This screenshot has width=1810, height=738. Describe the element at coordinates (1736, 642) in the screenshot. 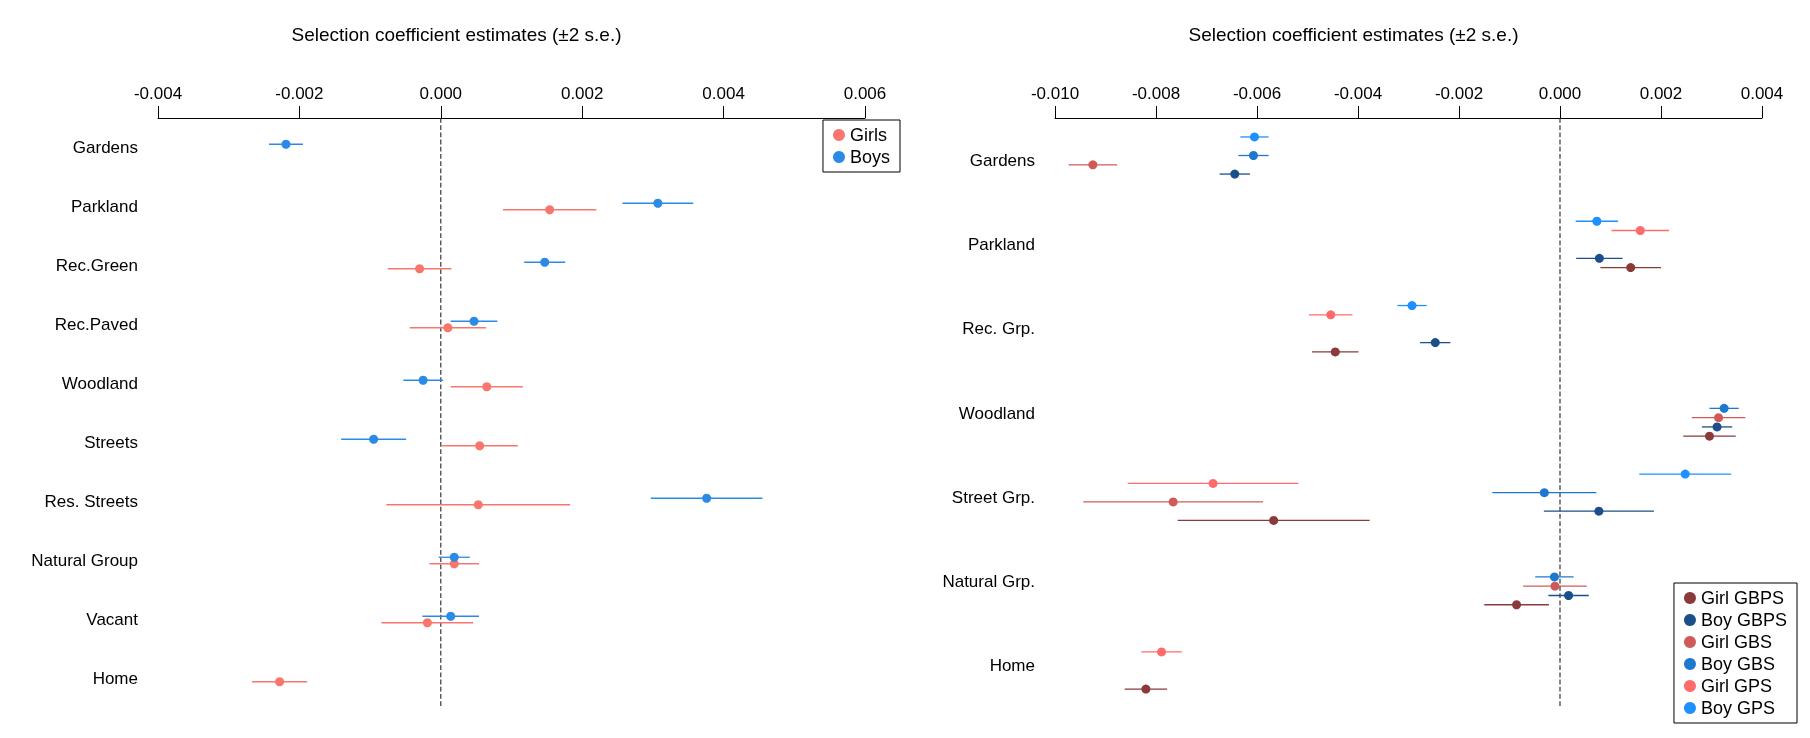

I see `legend-label: Girl GBS` at that location.